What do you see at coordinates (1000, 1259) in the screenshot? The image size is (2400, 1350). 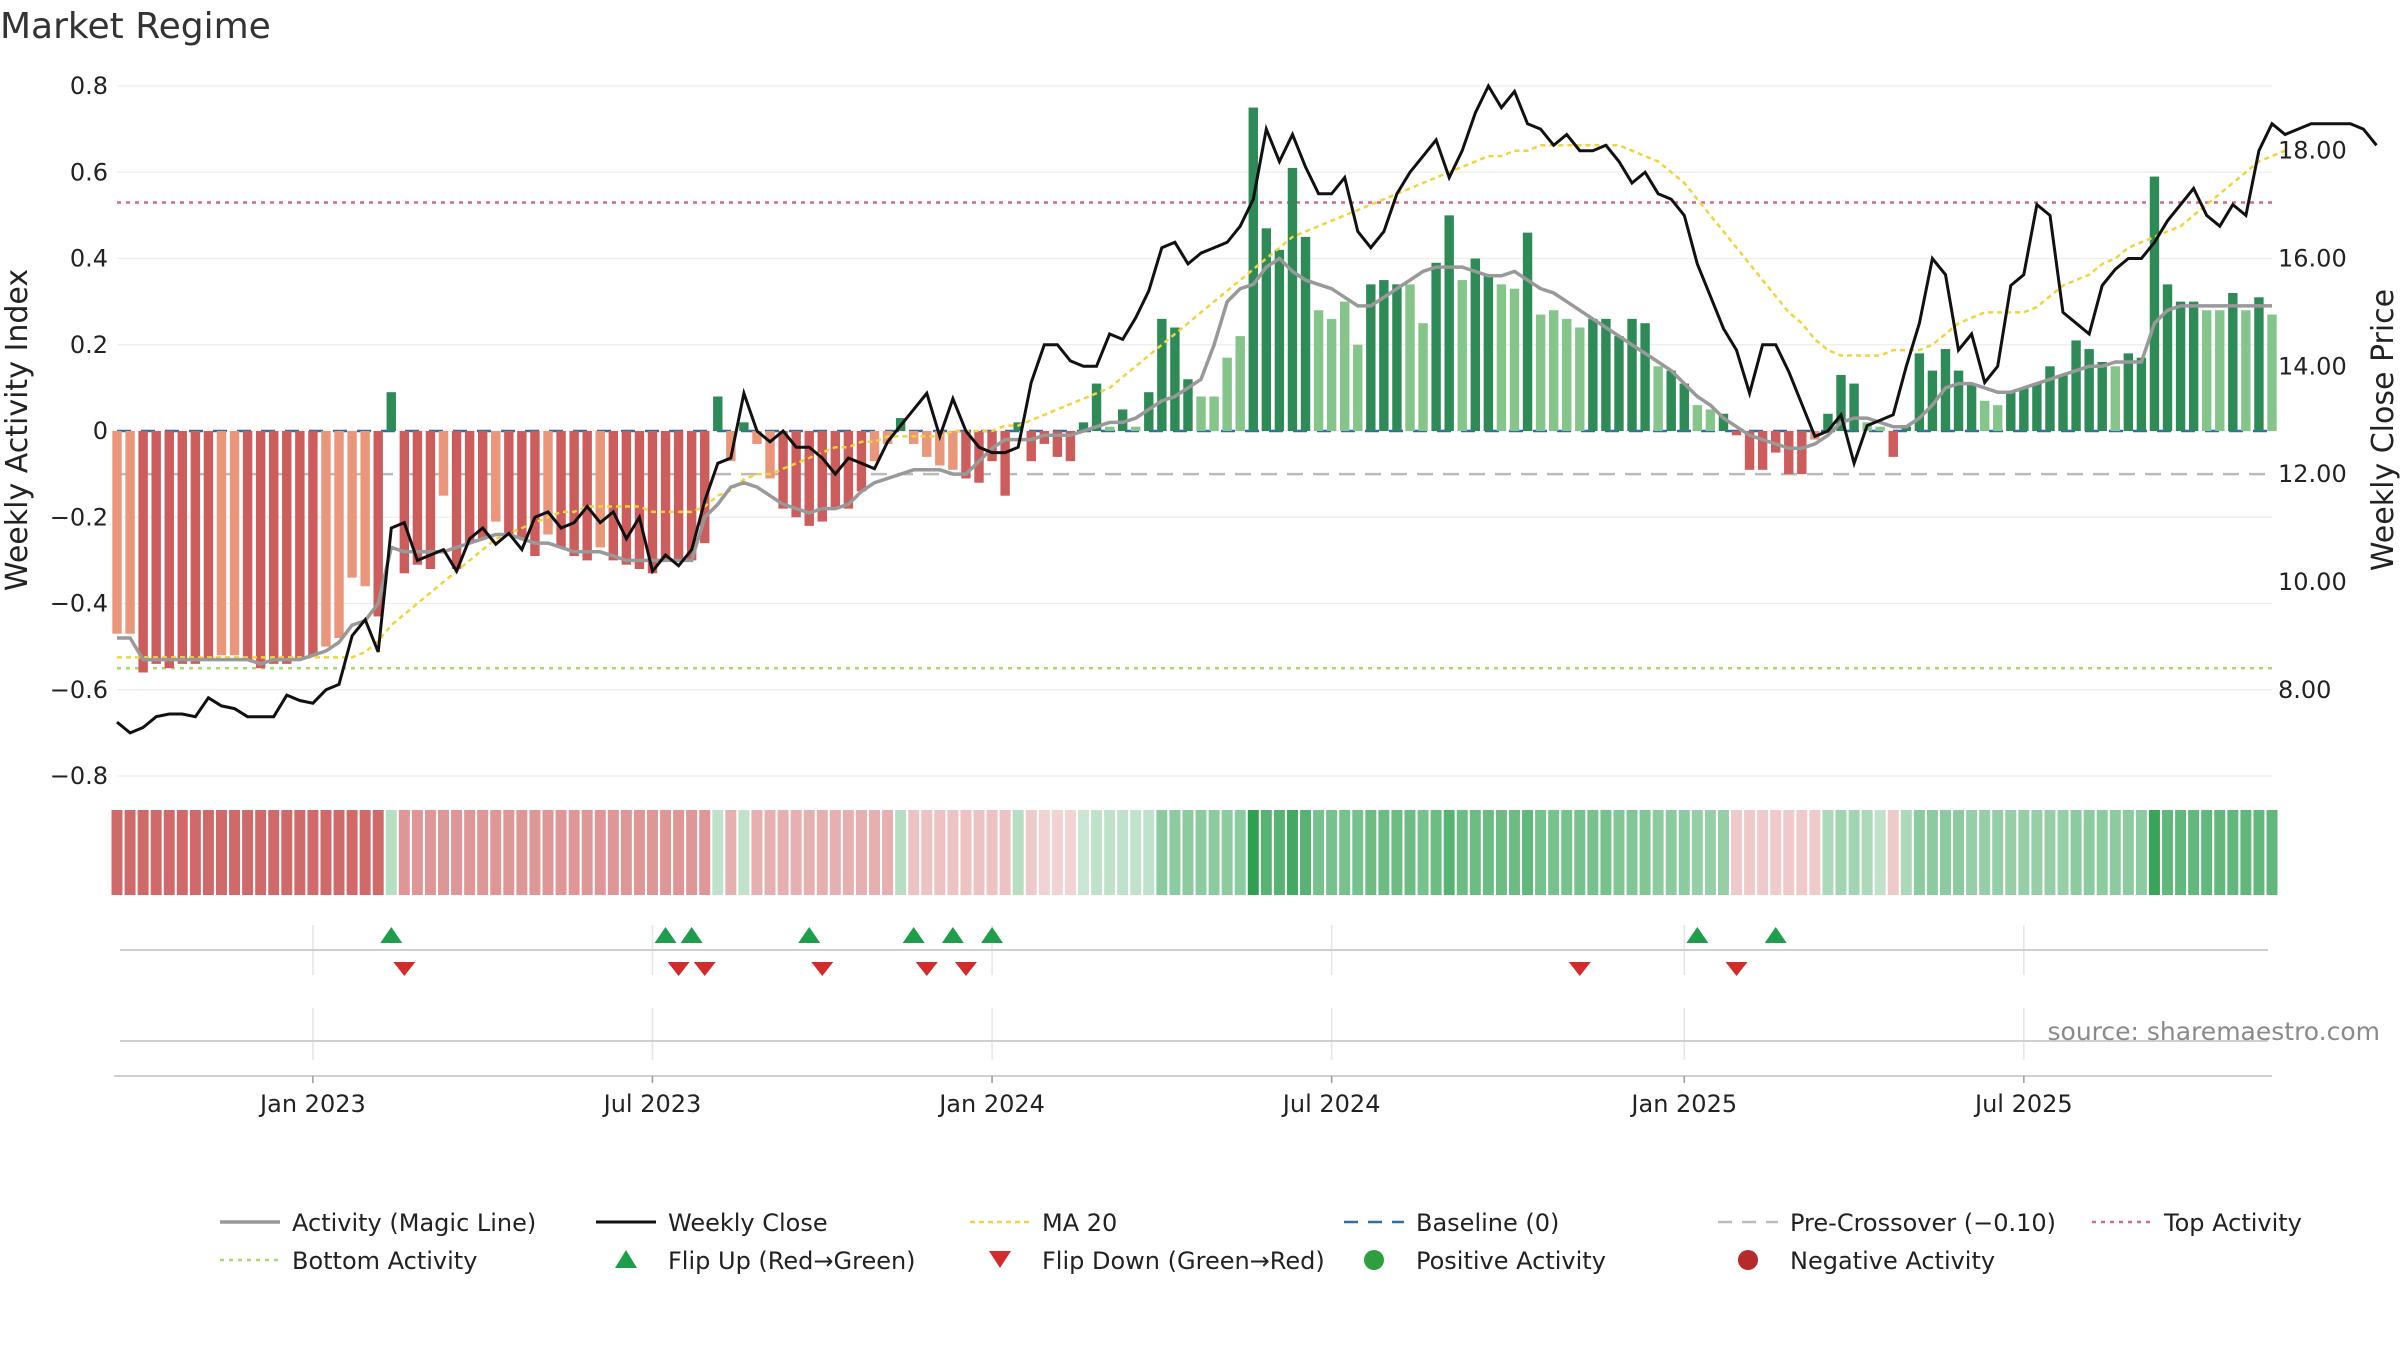 I see `legend-swatch` at bounding box center [1000, 1259].